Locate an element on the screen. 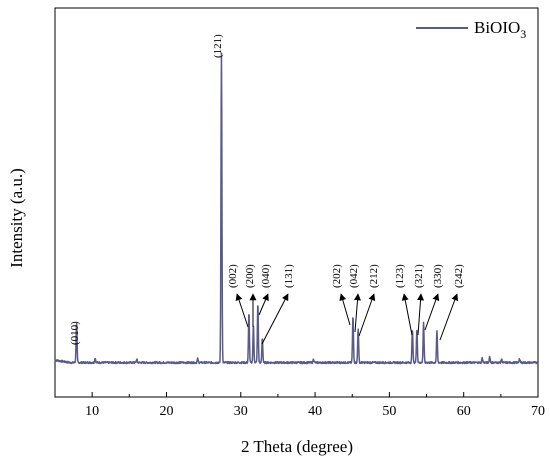  peak-label: (330) is located at coordinates (438, 276).